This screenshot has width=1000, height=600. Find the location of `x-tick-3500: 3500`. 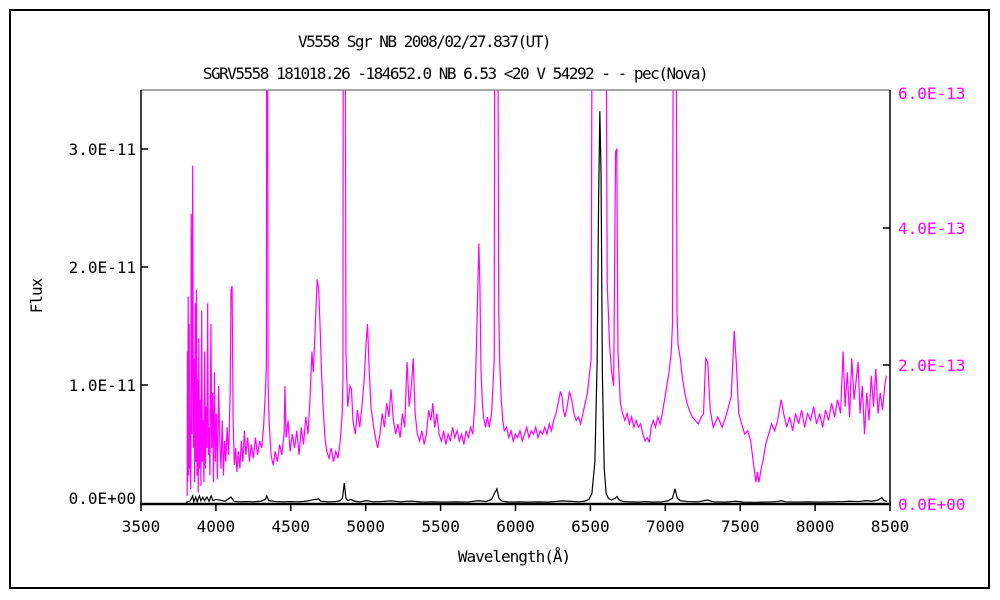

x-tick-3500: 3500 is located at coordinates (141, 526).